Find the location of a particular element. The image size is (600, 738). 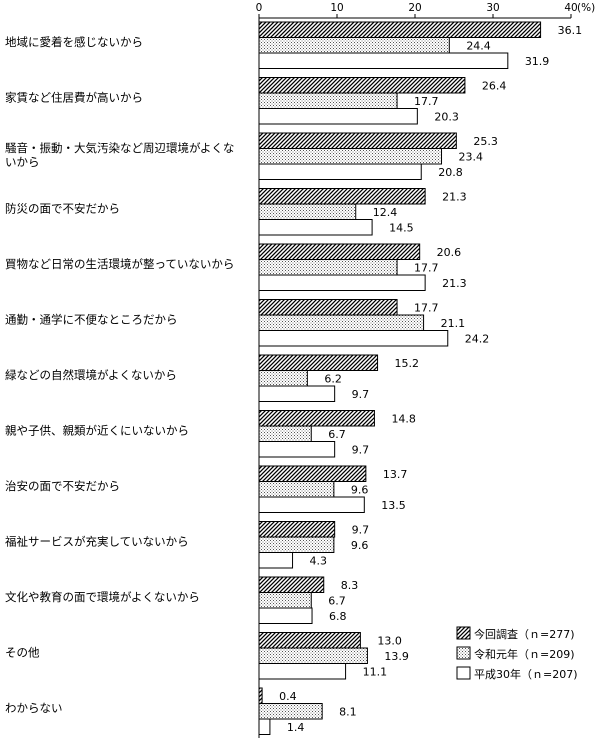

x-tick-label: 0 is located at coordinates (259, 8).